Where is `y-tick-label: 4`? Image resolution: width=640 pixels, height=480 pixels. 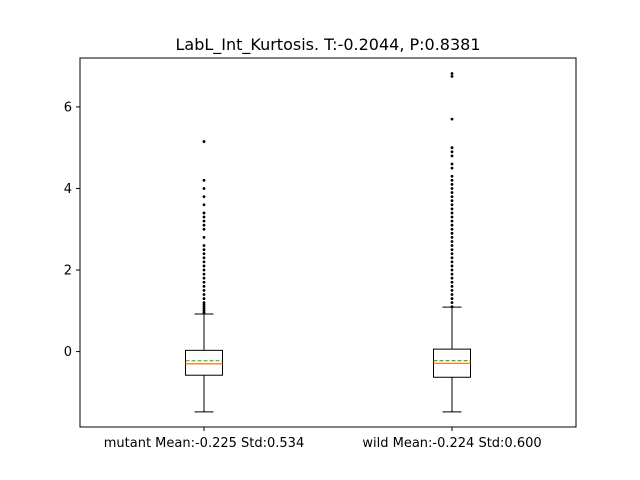 y-tick-label: 4 is located at coordinates (68, 189).